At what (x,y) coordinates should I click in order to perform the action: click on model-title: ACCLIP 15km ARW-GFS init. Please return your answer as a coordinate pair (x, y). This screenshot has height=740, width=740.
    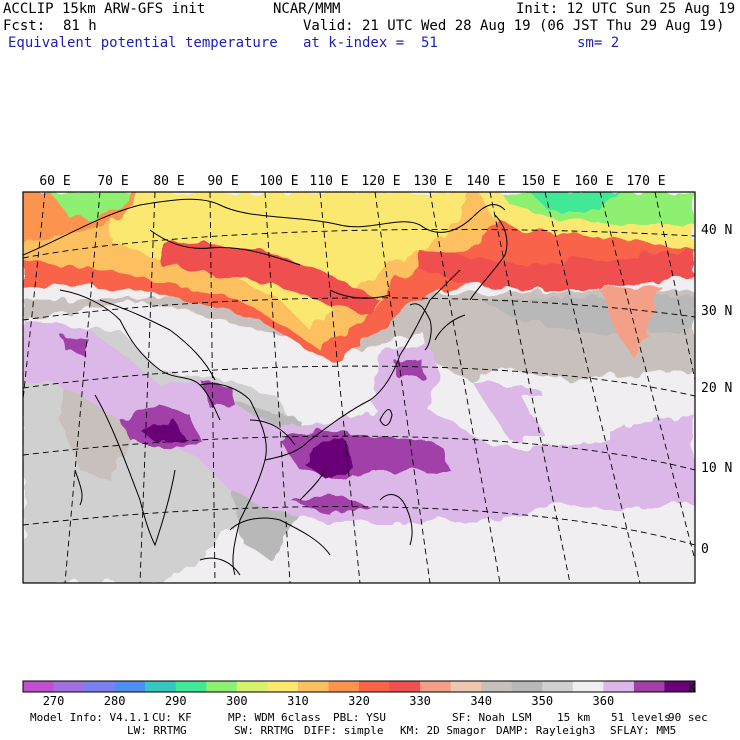
    Looking at the image, I should click on (104, 9).